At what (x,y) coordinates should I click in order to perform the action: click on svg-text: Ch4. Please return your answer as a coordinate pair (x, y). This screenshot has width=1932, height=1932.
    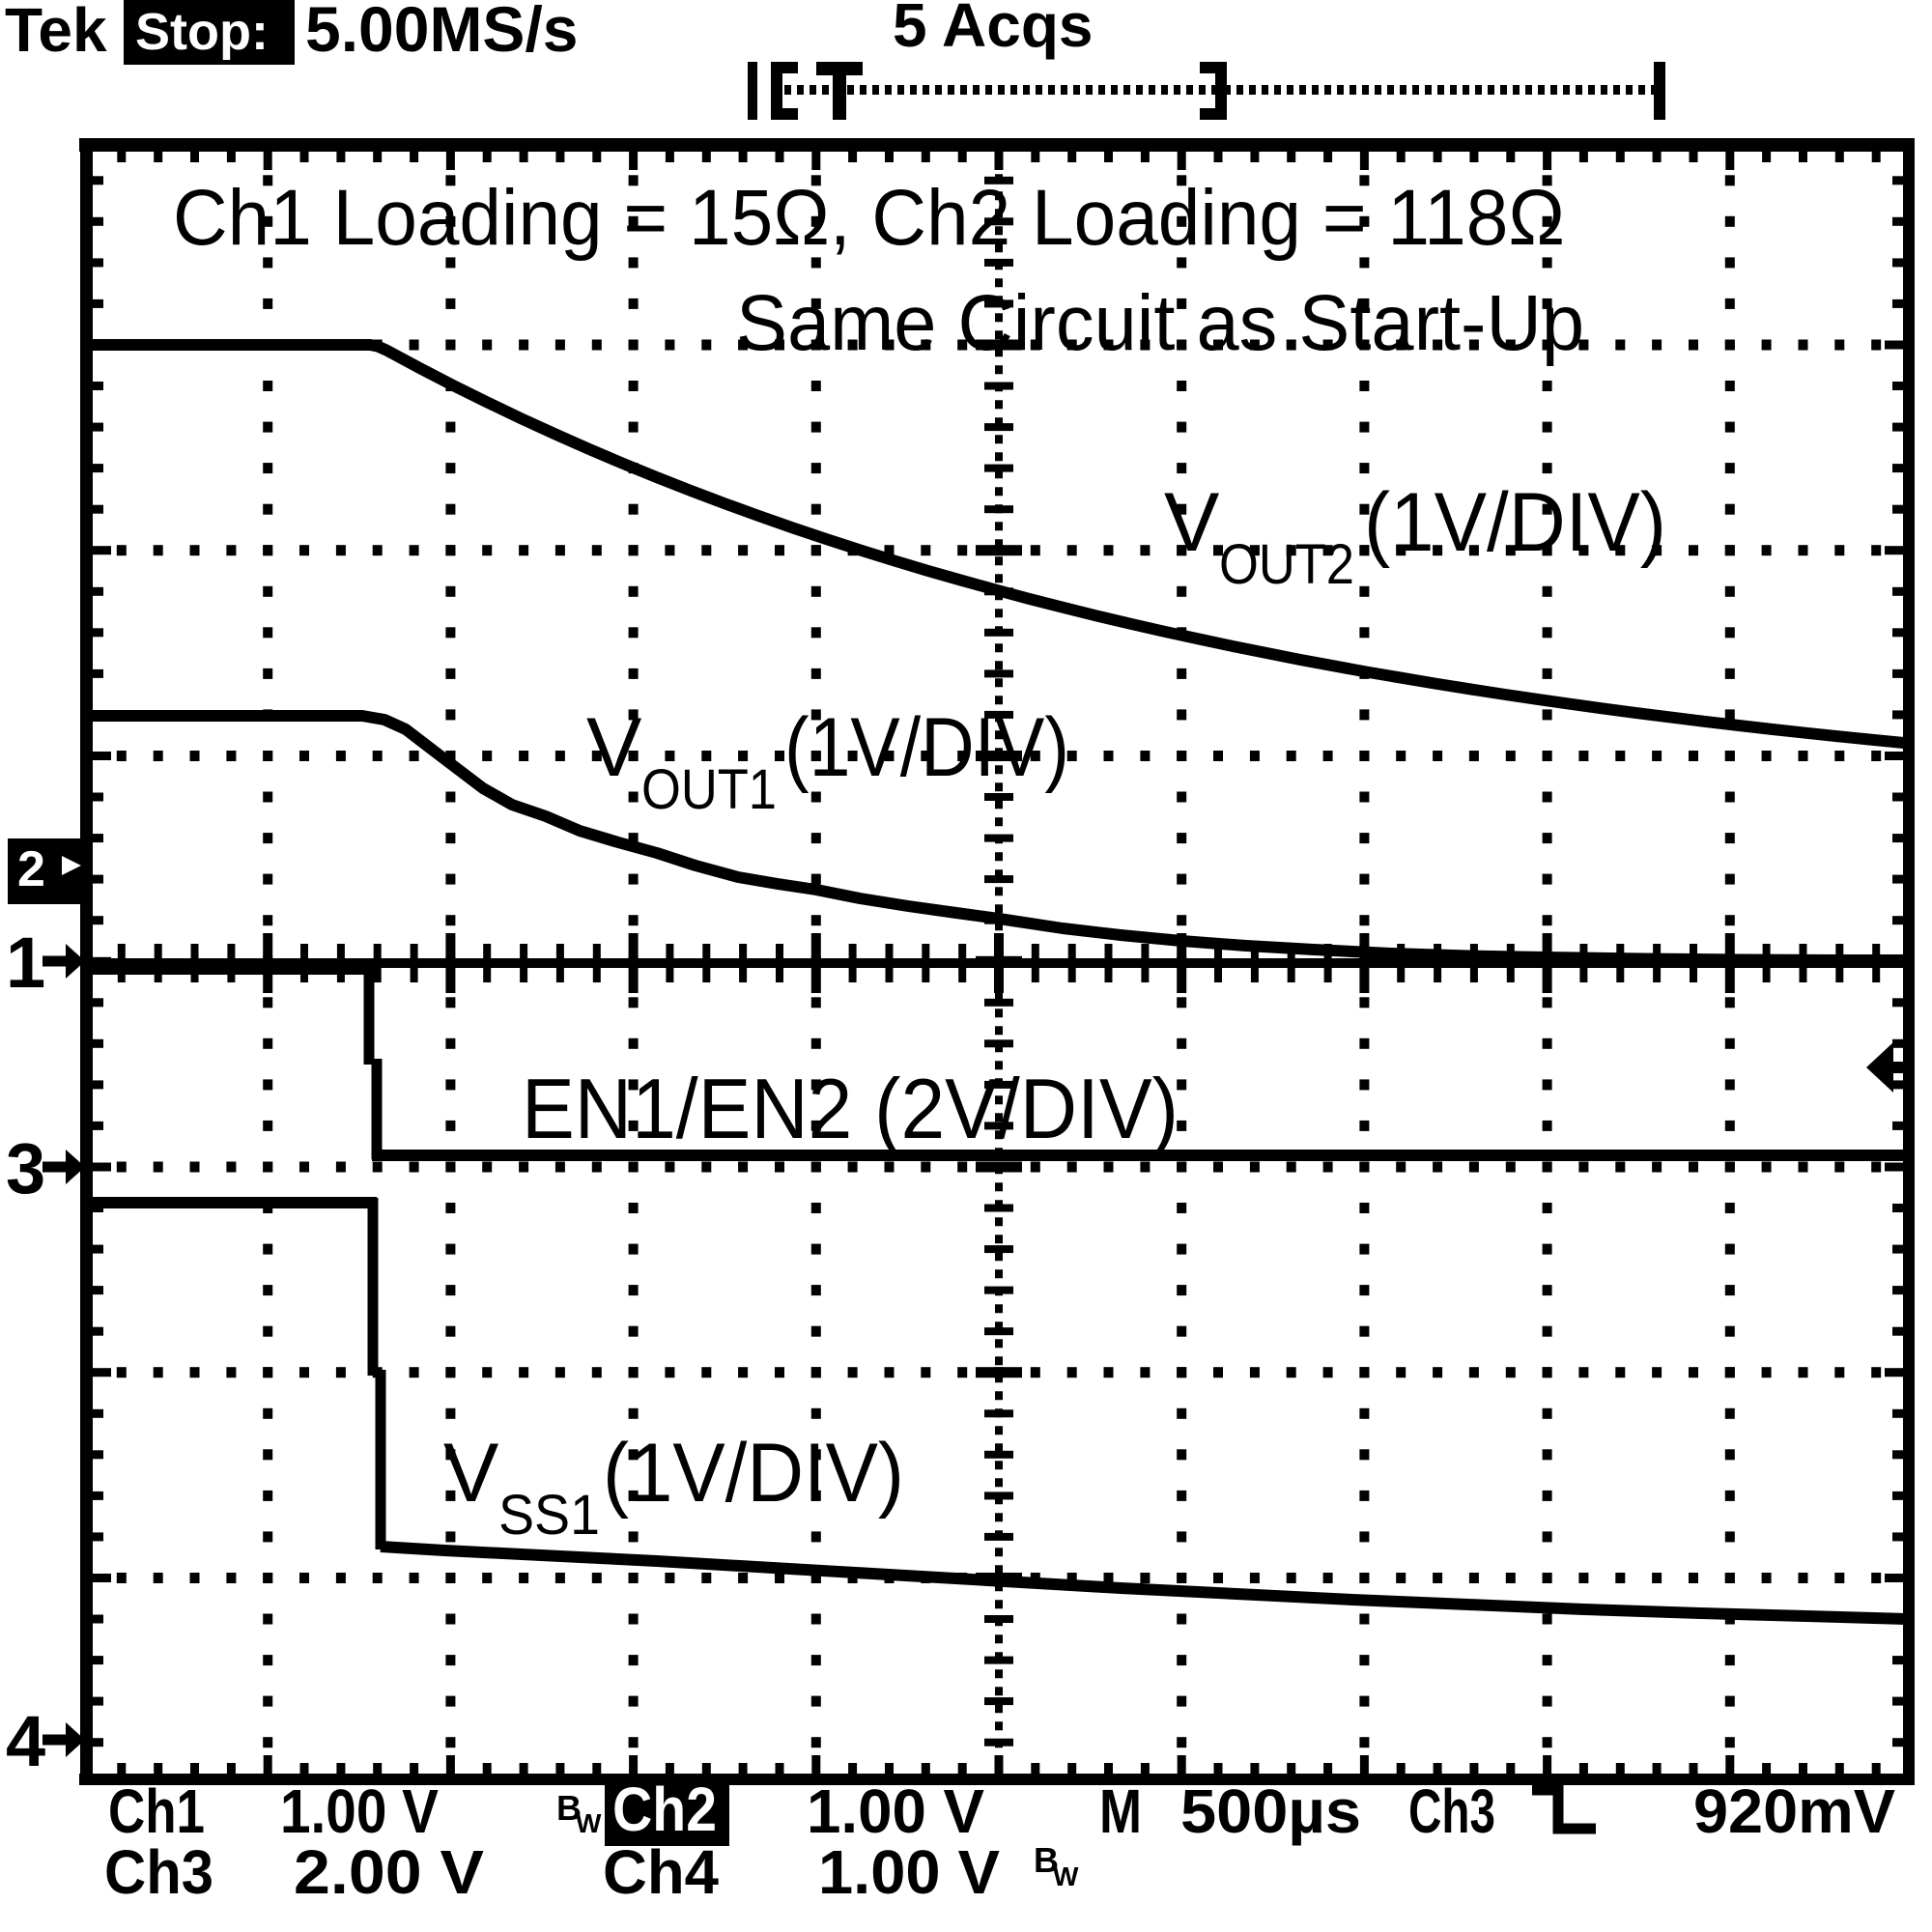
    Looking at the image, I should click on (661, 1872).